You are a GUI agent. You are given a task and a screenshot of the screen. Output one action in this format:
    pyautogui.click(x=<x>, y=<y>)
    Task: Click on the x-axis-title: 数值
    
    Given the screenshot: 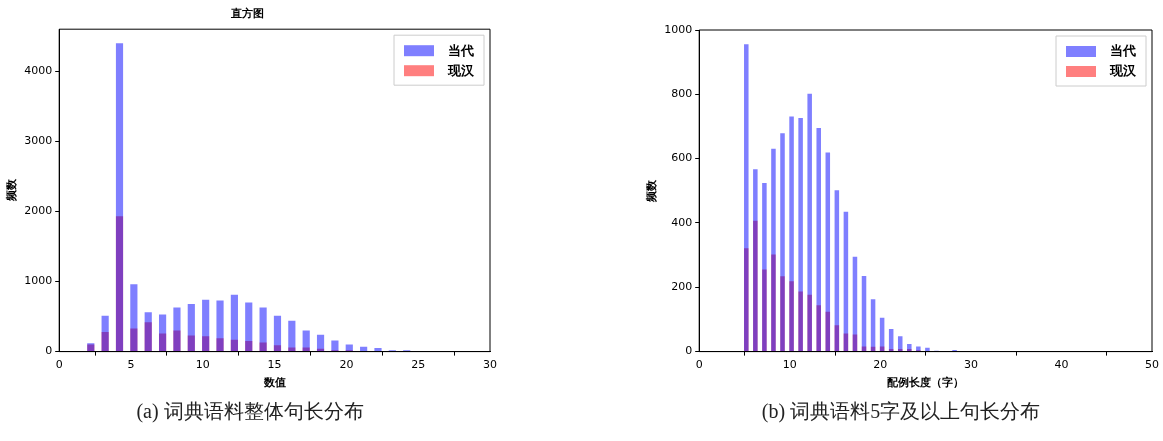 What is the action you would take?
    pyautogui.click(x=274, y=383)
    